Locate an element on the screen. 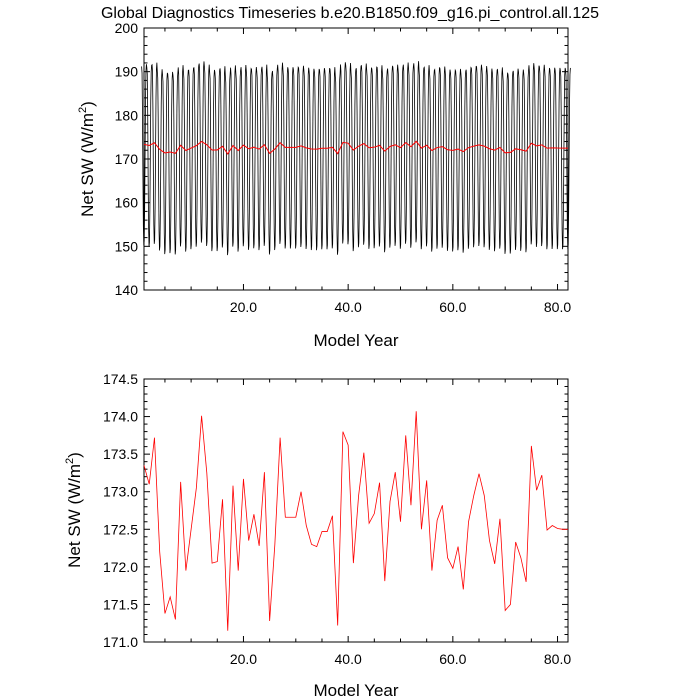  top-annual-series is located at coordinates (355, 147).